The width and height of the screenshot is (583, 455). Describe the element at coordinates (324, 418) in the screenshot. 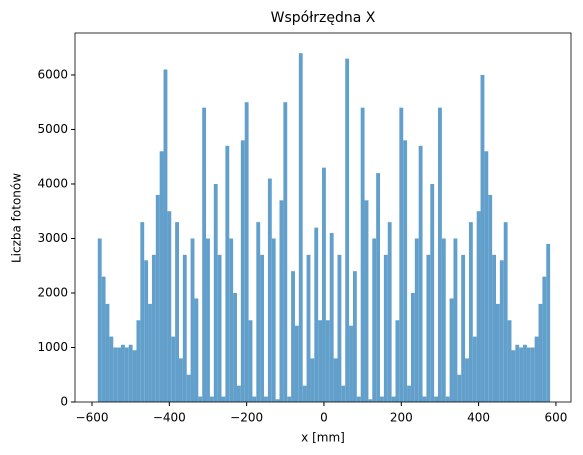

I see `x-tick-label: 0` at that location.